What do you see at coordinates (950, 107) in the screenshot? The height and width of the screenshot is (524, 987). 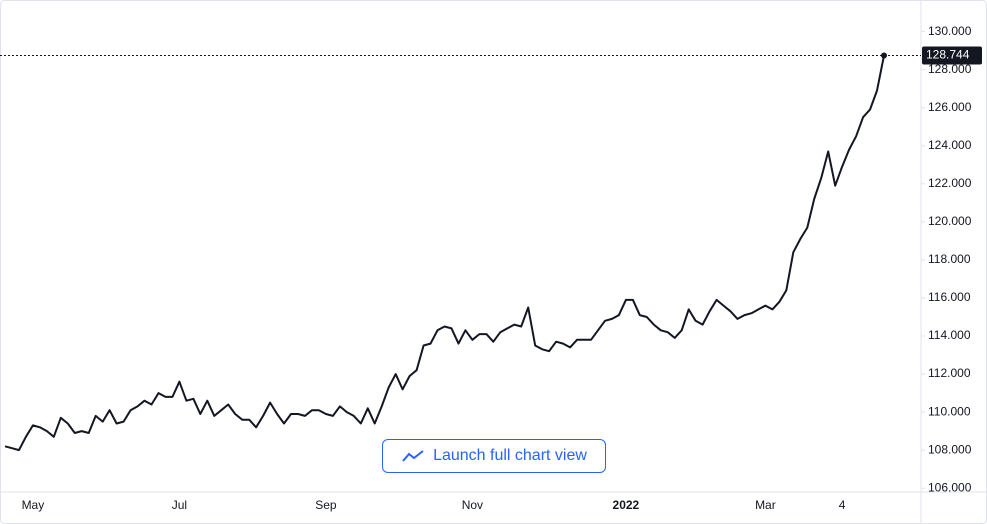 I see `y-tick-label: 126.000` at bounding box center [950, 107].